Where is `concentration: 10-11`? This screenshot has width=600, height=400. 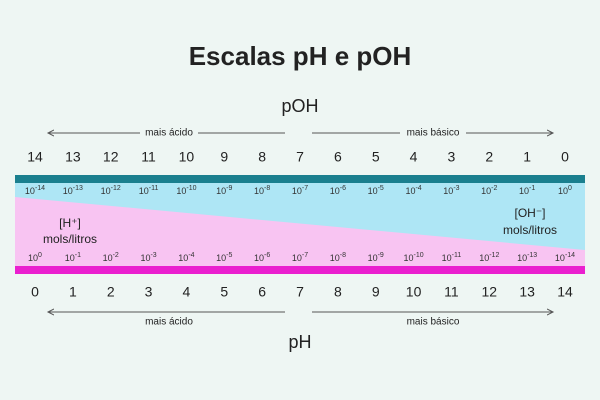 concentration: 10-11 is located at coordinates (149, 191).